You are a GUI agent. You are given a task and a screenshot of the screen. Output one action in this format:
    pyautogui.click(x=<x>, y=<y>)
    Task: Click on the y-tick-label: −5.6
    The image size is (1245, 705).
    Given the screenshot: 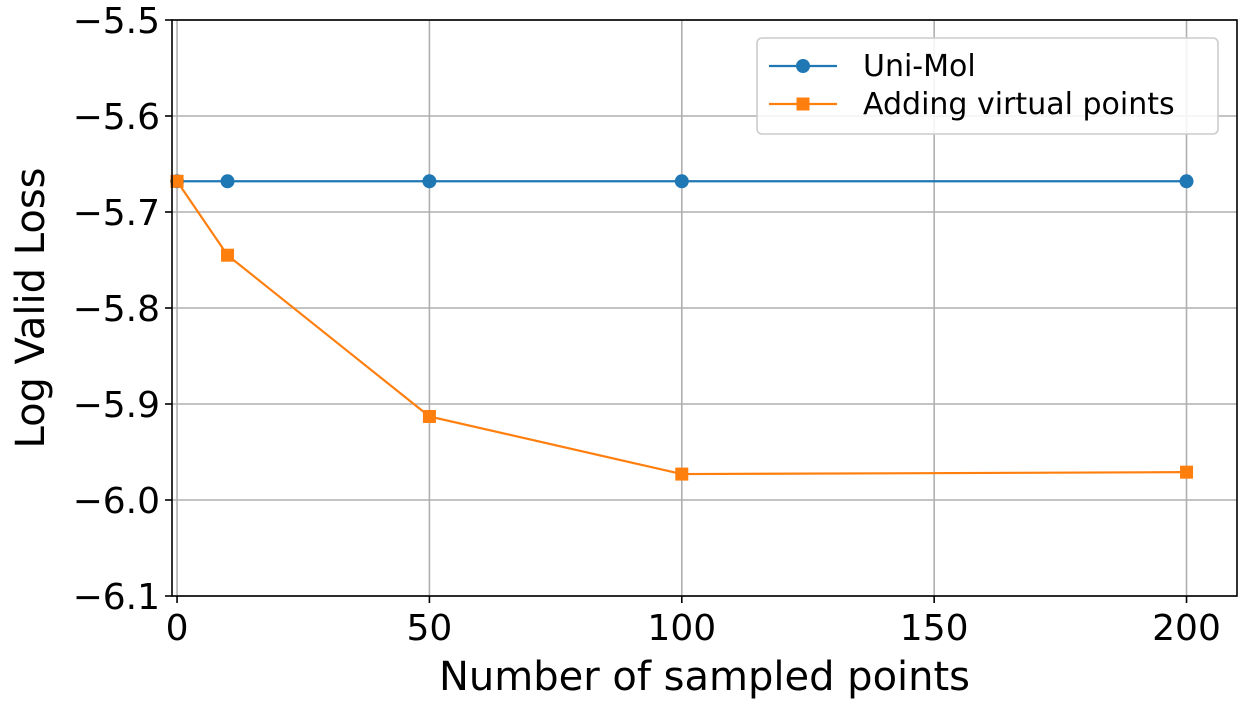 What is the action you would take?
    pyautogui.click(x=116, y=117)
    